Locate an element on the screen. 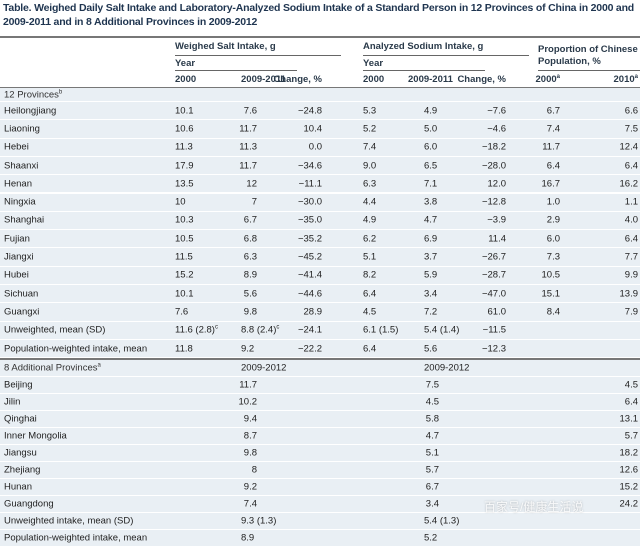 The width and height of the screenshot is (640, 547). sodium-2000: 6.4 is located at coordinates (369, 348).